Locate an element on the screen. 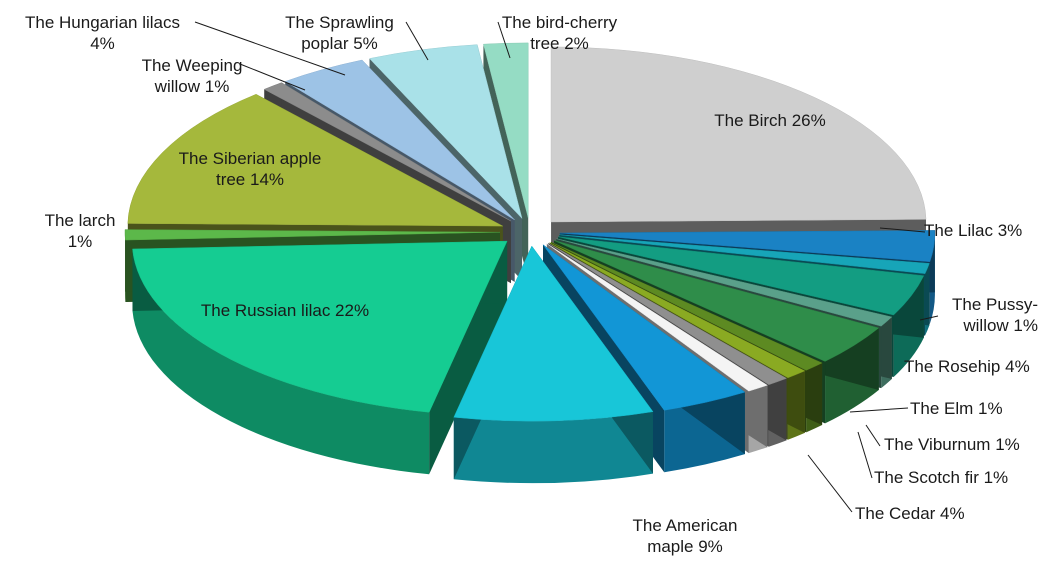 This screenshot has width=1055, height=564. label-weeping-willow: The Weeping willow 1% is located at coordinates (192, 76).